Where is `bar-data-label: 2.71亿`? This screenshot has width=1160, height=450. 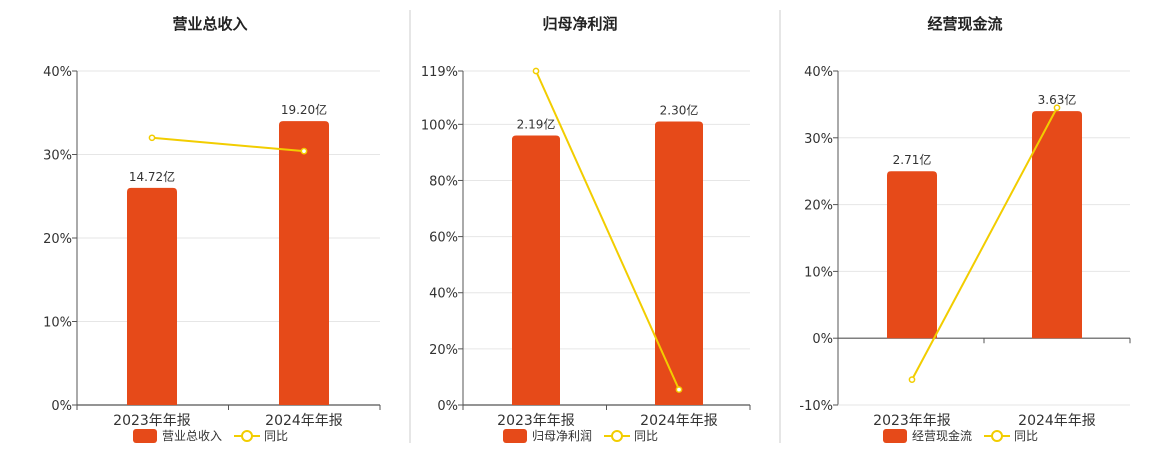
bar-data-label: 2.71亿 is located at coordinates (912, 159).